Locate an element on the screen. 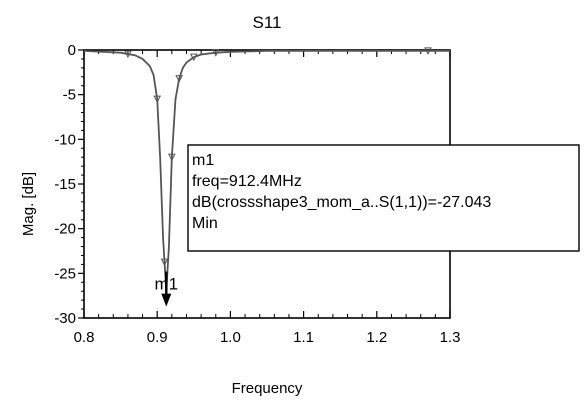 The image size is (587, 405). y-tick-label: -10 is located at coordinates (65, 139).